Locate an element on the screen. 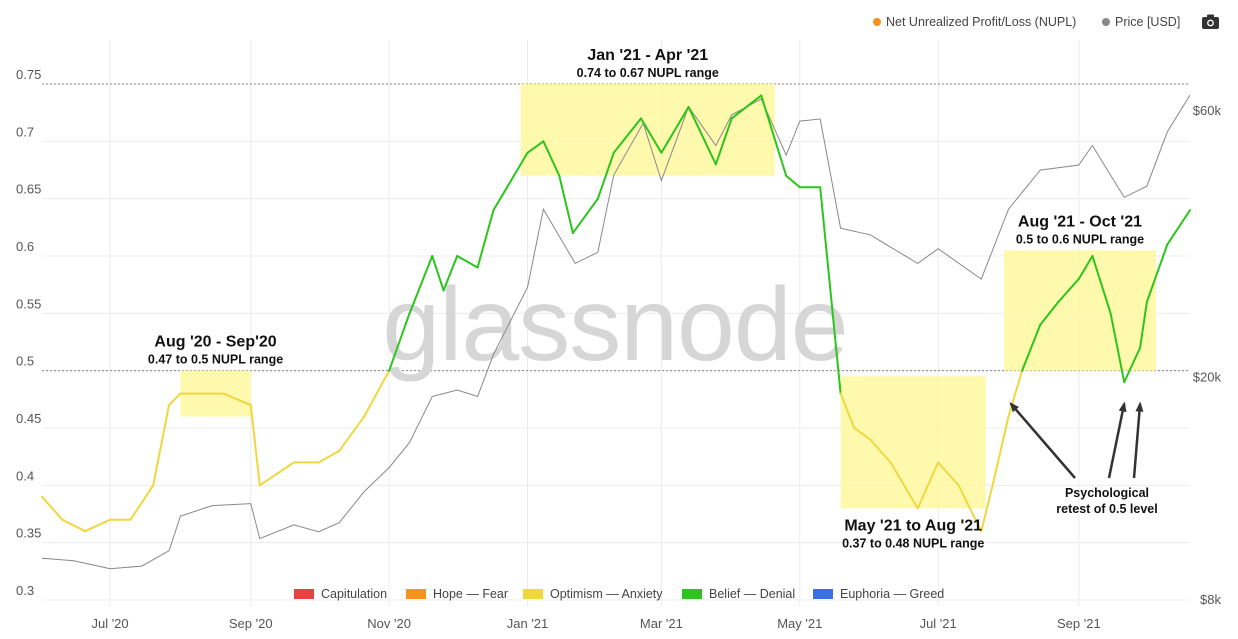 This screenshot has width=1238, height=639. y-tick-label: 0.6 is located at coordinates (25, 246).